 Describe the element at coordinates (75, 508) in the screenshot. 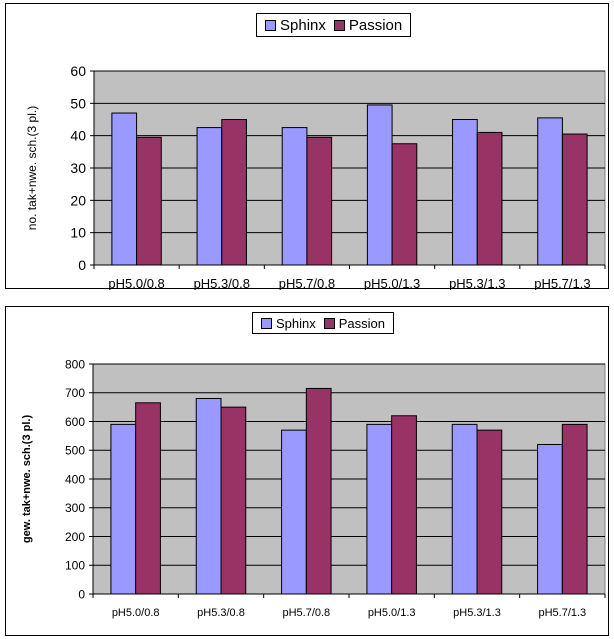

I see `y-tick-label: 300` at that location.